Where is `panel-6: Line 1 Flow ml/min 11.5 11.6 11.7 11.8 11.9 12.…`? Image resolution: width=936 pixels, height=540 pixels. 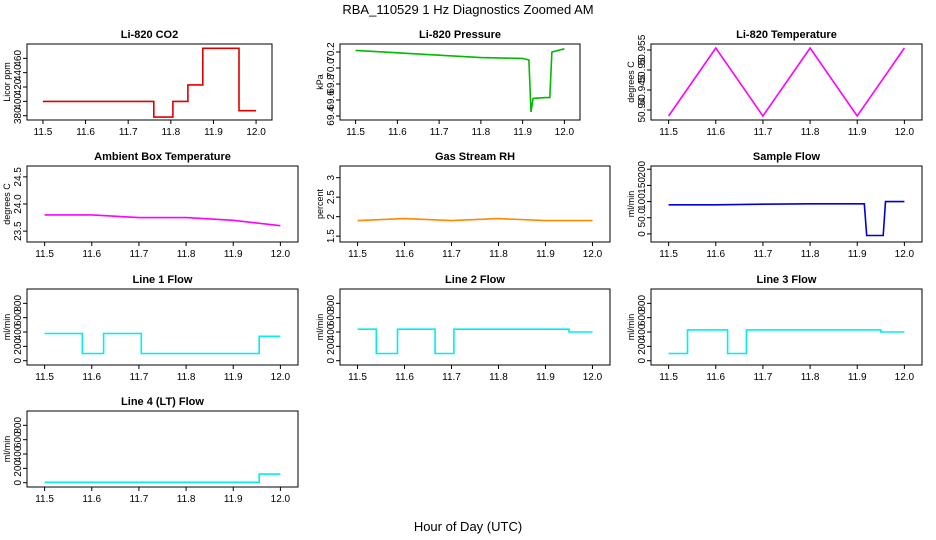
panel-6: Line 1 Flow ml/min 11.5 11.6 11.7 11.8 11.9 12.… is located at coordinates (150, 328).